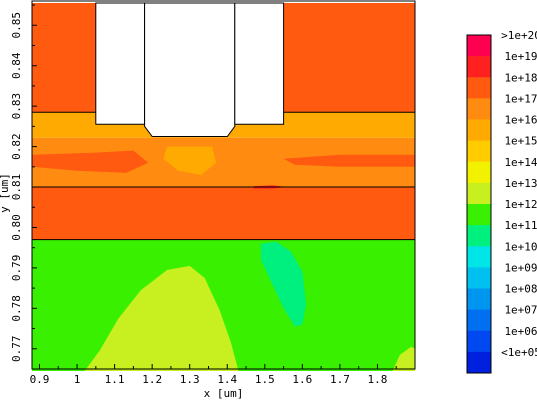 The width and height of the screenshot is (537, 402). What do you see at coordinates (224, 393) in the screenshot?
I see `x-axis-title: x [um]` at bounding box center [224, 393].